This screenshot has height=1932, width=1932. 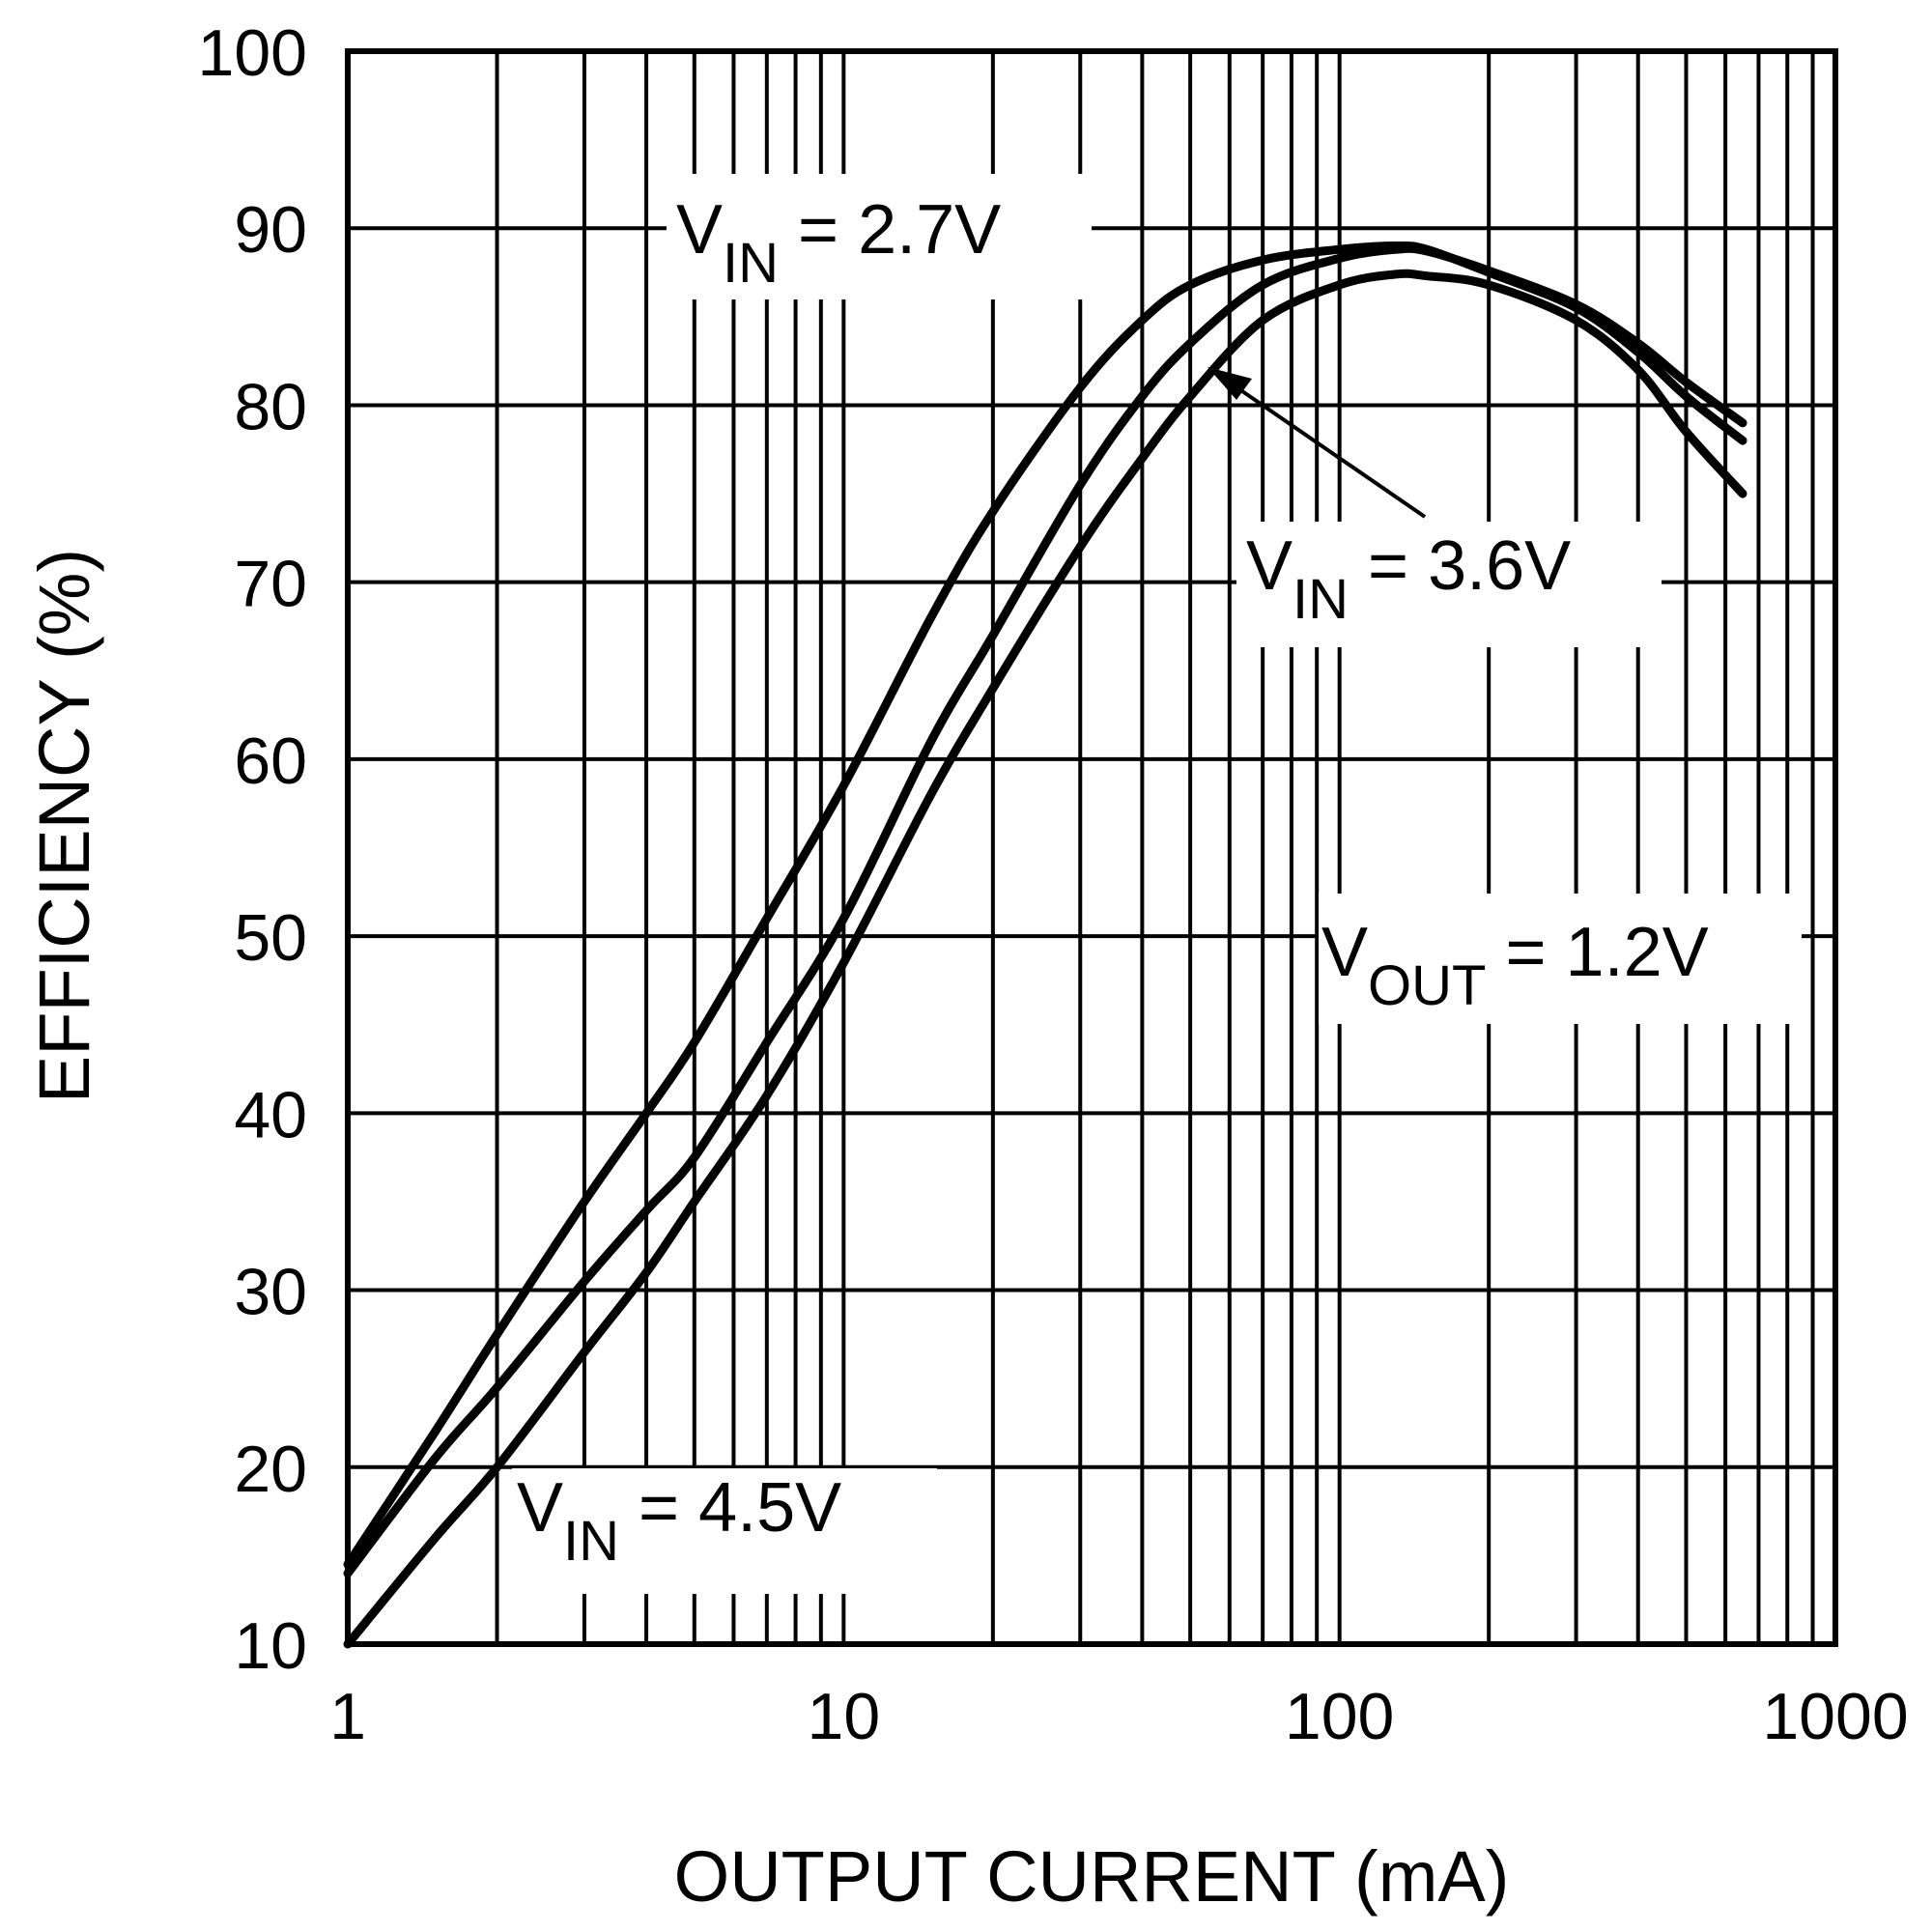 I want to click on y-tick-label: 90, so click(x=270, y=230).